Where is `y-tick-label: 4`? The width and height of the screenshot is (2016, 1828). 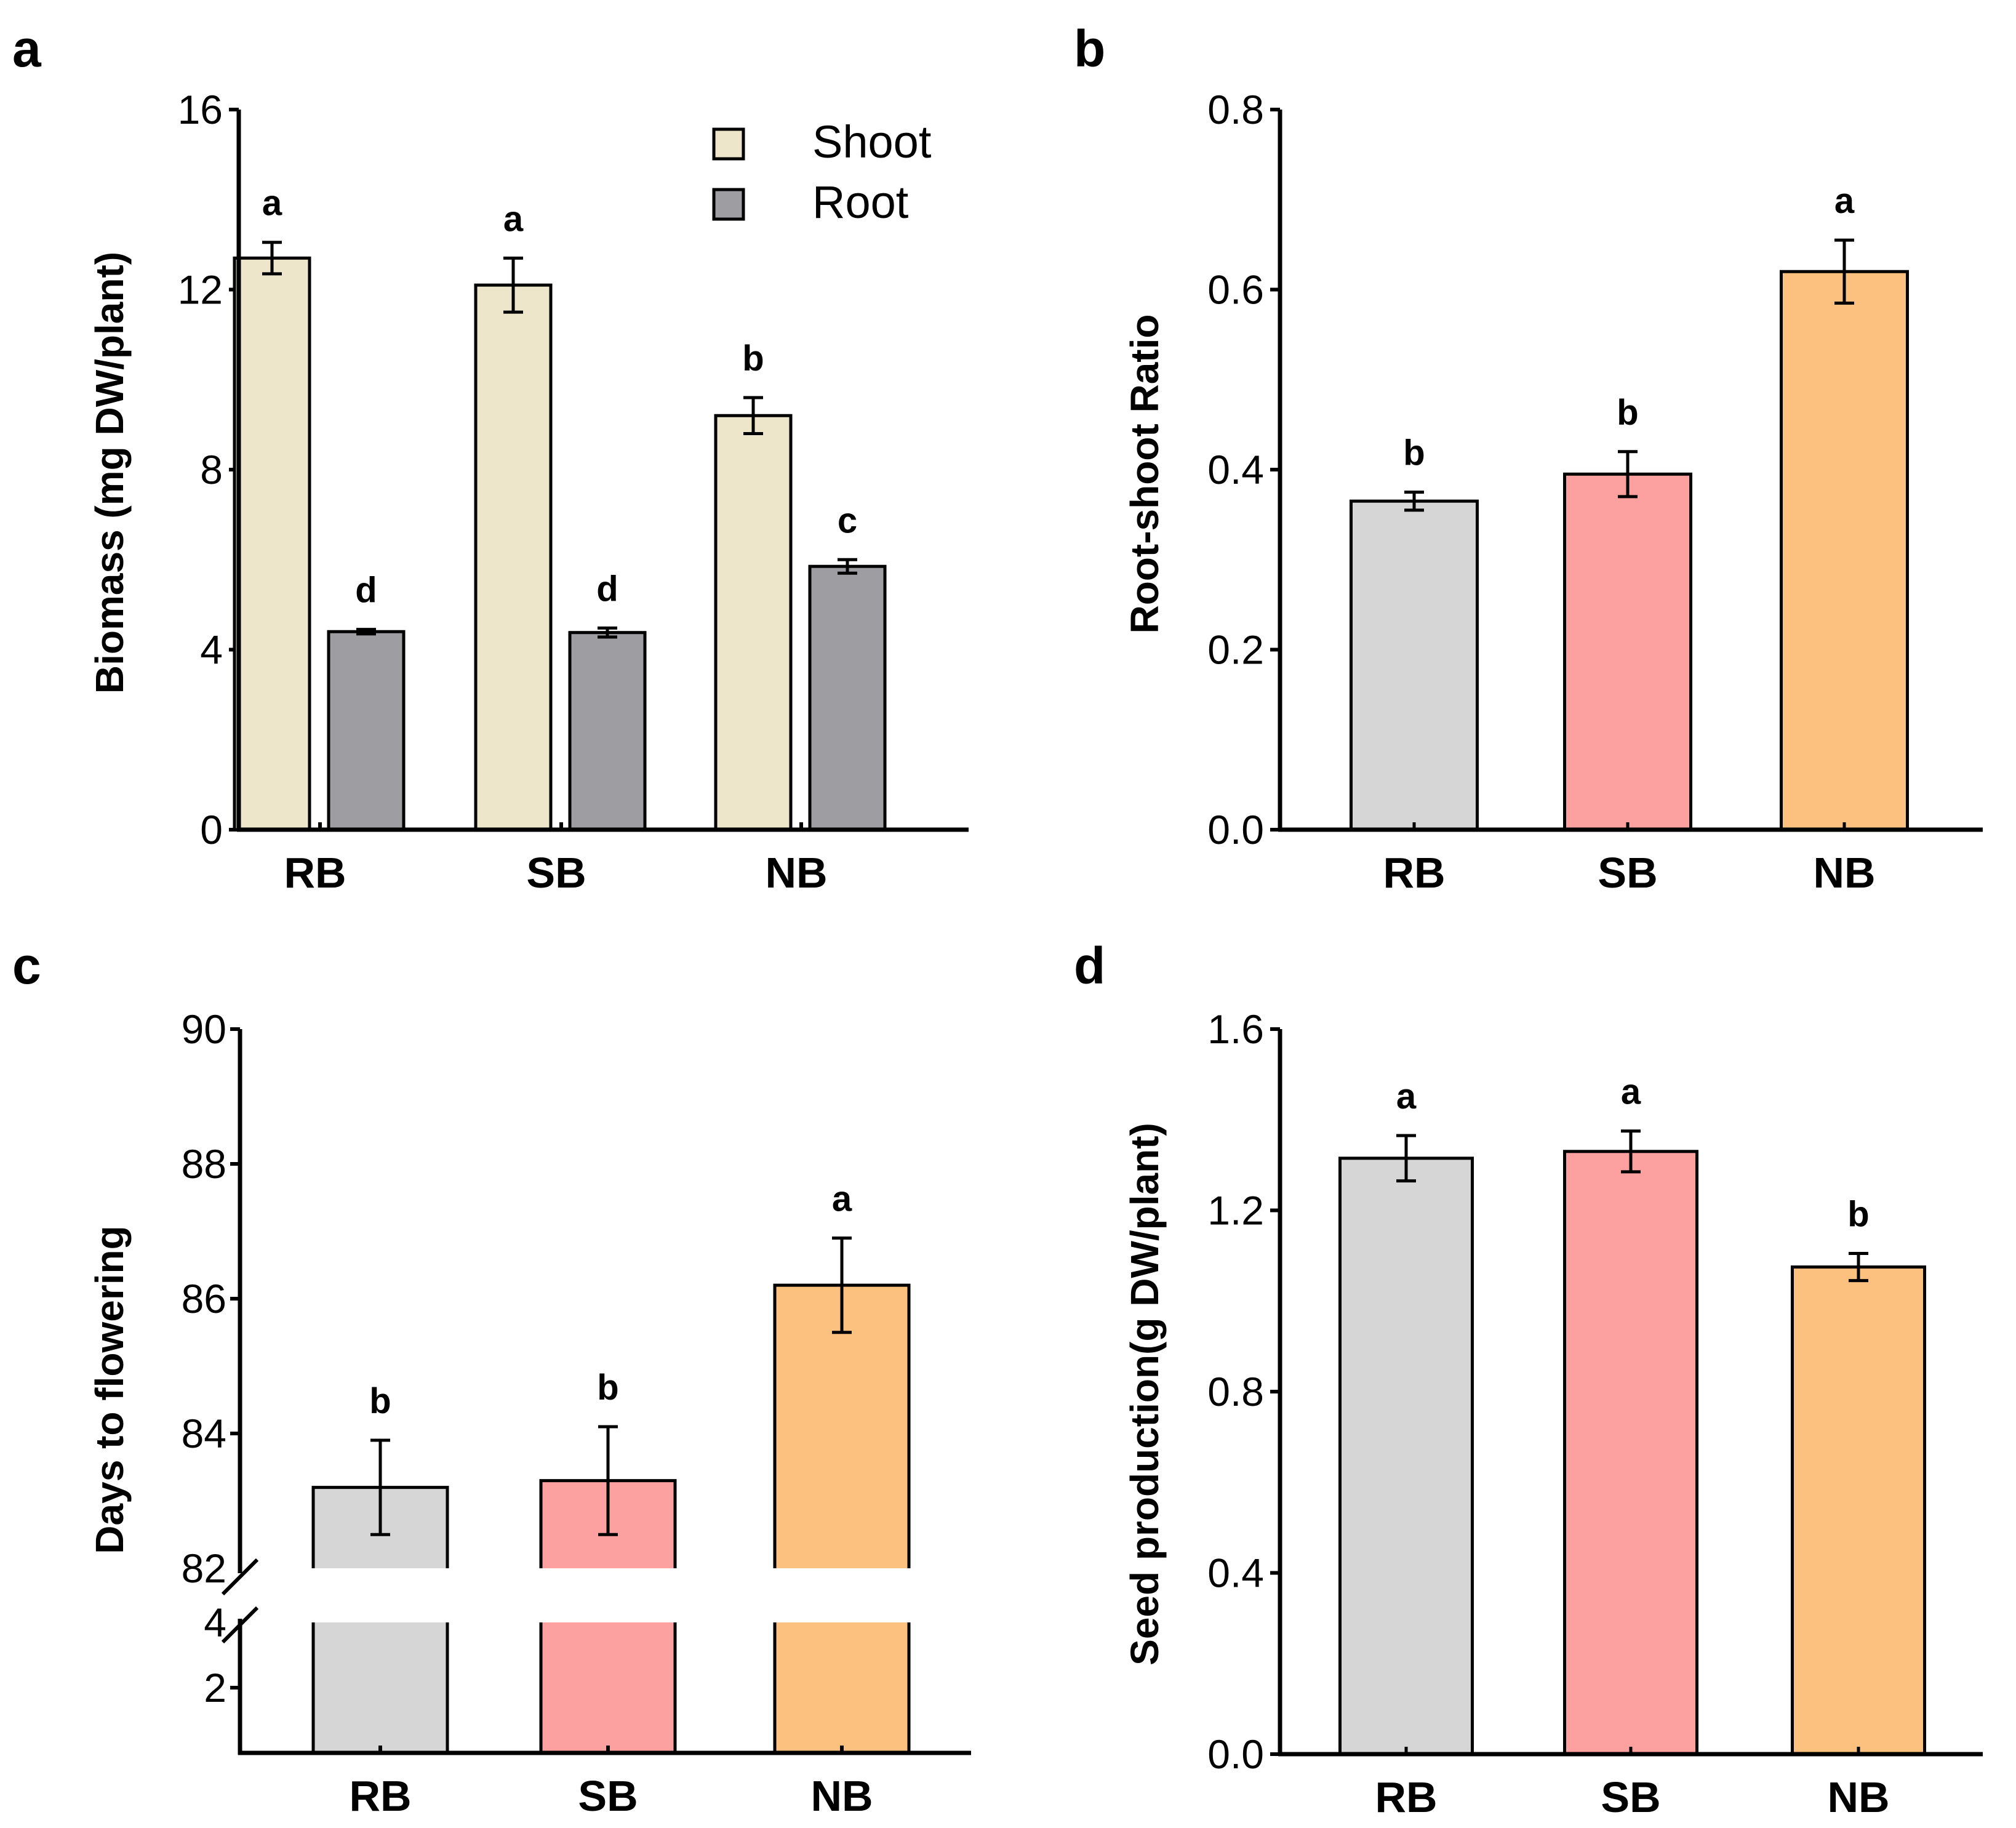
y-tick-label: 4 is located at coordinates (215, 1622).